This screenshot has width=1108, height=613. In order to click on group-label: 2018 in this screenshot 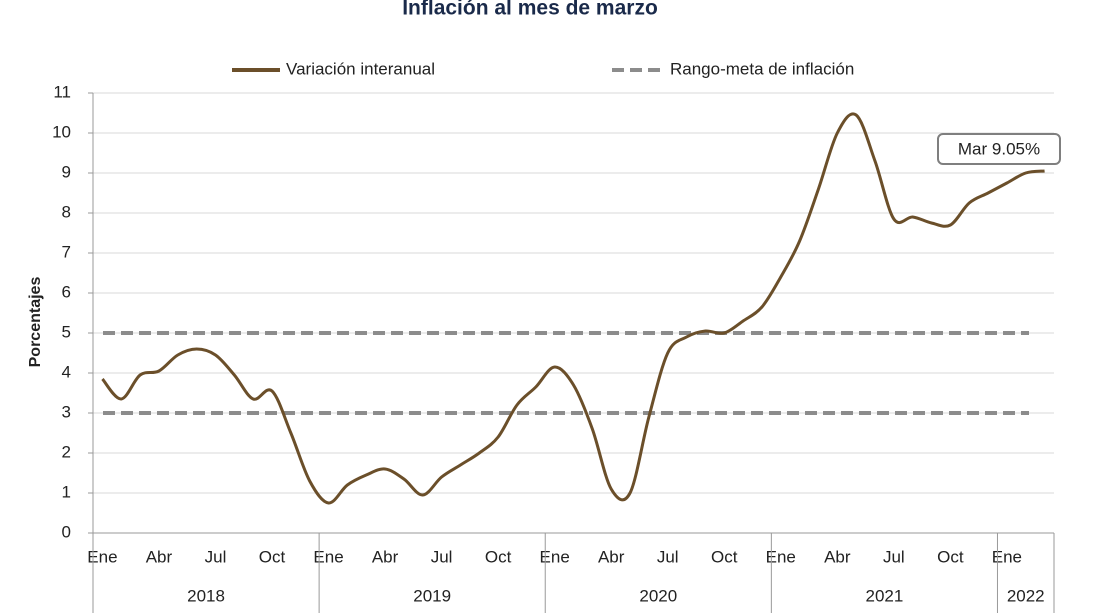, I will do `click(206, 595)`.